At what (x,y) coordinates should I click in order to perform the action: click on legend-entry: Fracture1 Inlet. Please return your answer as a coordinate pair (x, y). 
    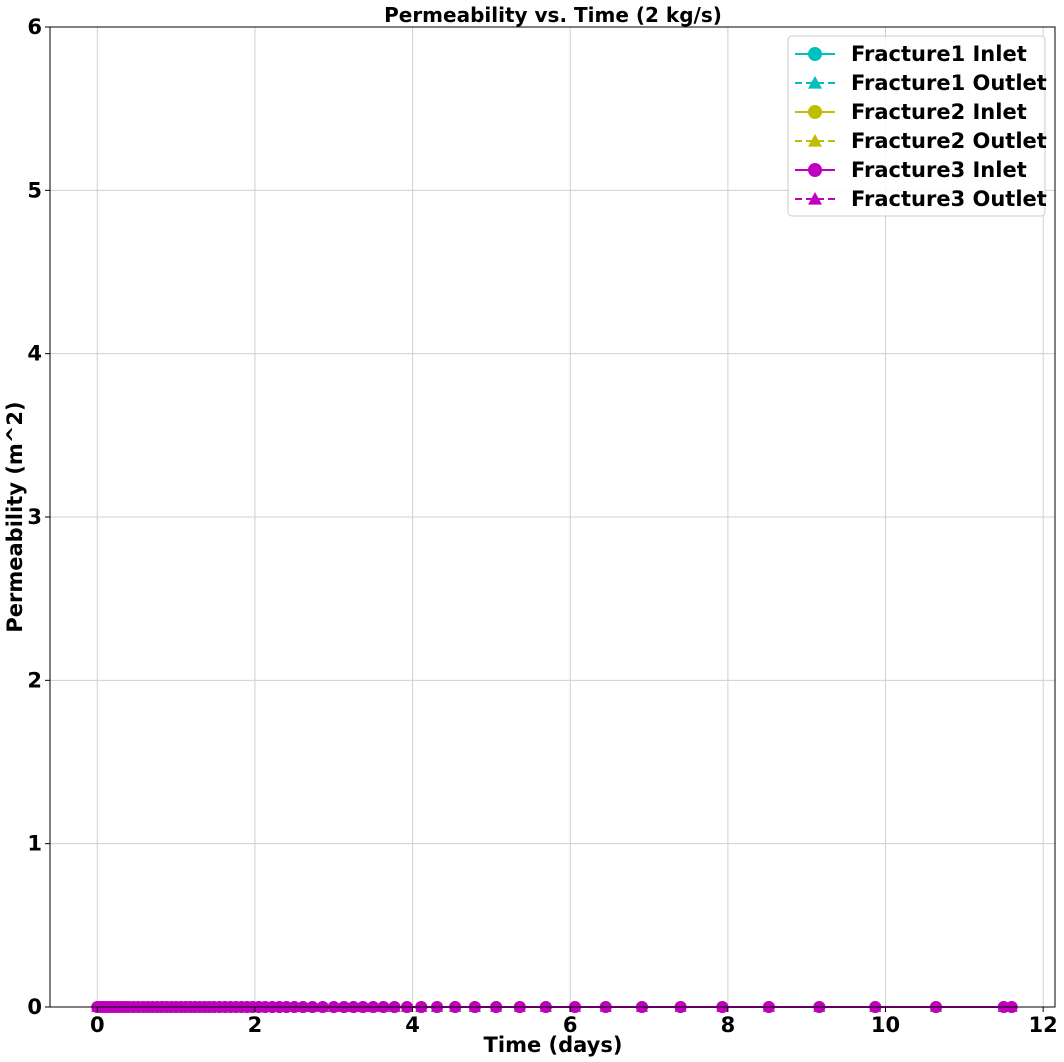
    Looking at the image, I should click on (911, 54).